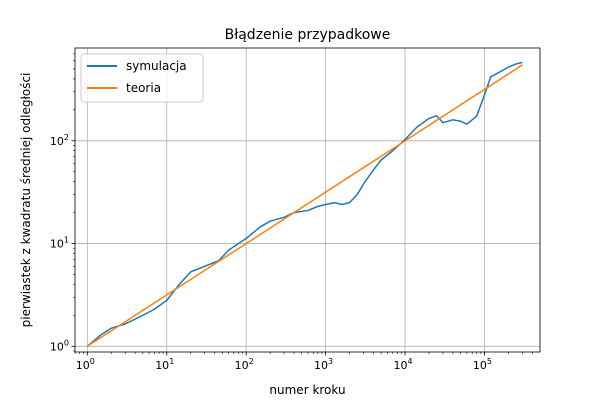 The width and height of the screenshot is (600, 400). I want to click on x-tick-label: 10⁴, so click(402, 364).